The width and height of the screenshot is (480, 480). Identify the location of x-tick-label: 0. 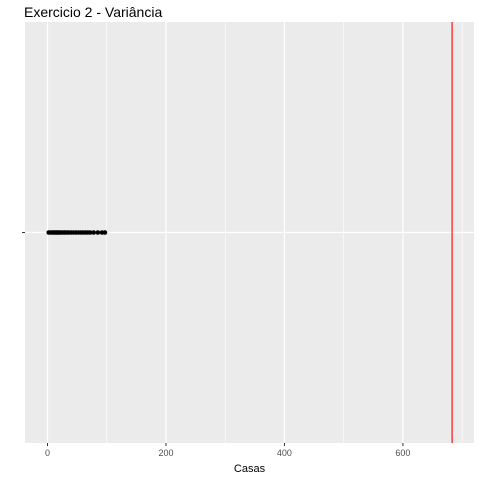
(47, 453).